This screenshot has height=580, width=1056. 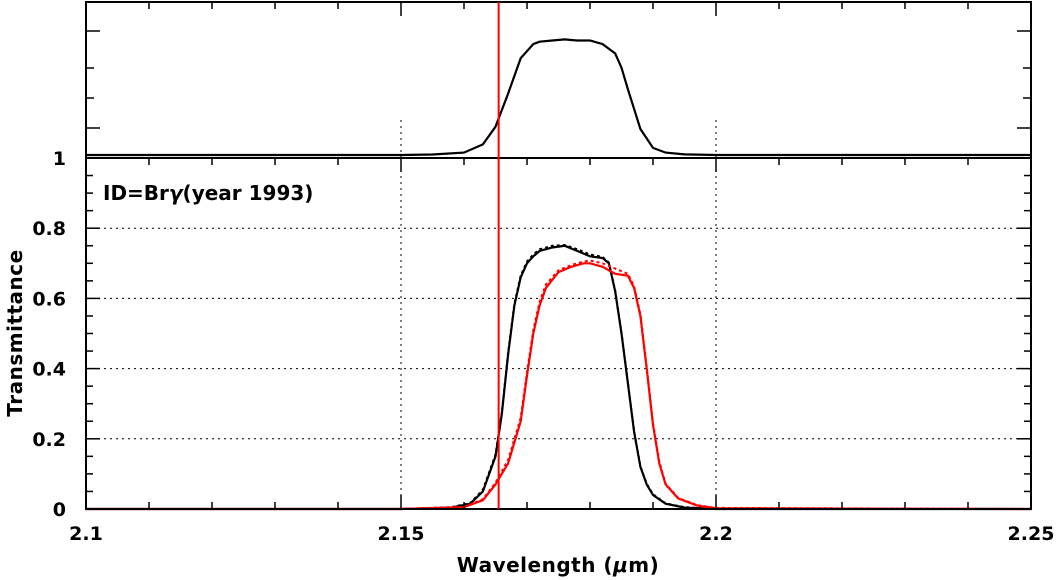 I want to click on mu-symbol: μ, so click(x=620, y=565).